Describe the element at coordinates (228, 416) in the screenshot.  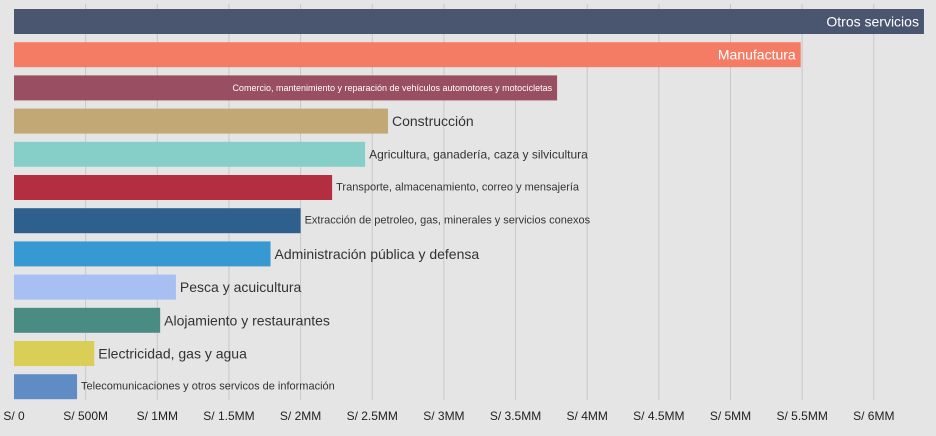
I see `x-tick-label: S/ 1.5MM` at that location.